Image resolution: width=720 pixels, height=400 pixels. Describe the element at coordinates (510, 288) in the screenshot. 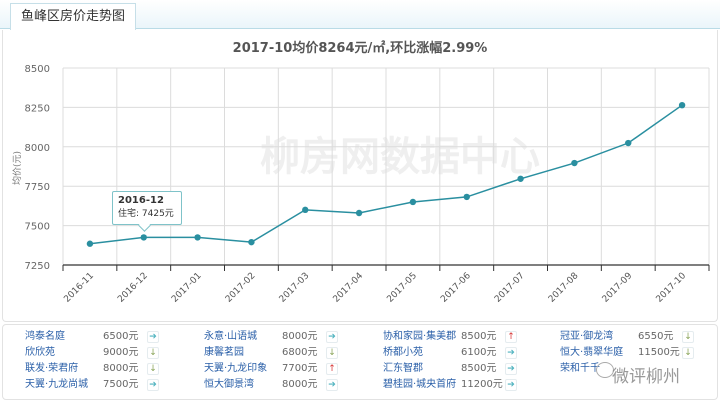

I see `x-tick-label: 2017-07` at that location.